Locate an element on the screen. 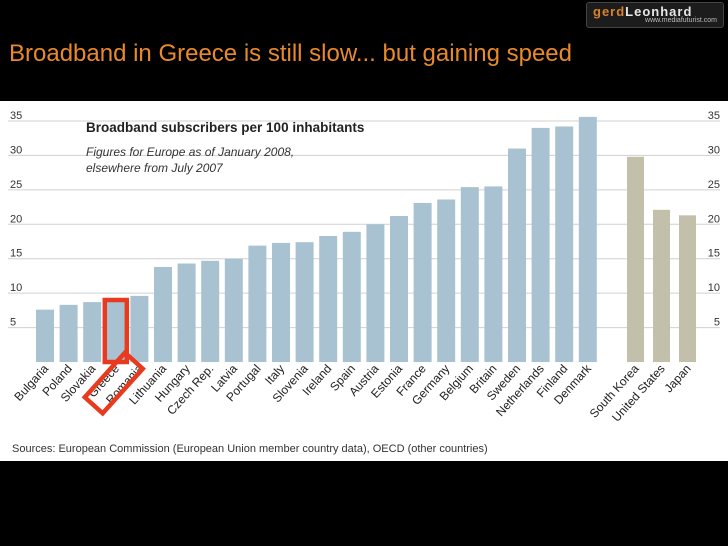  y-tick-left-30: 30 is located at coordinates (16, 150).